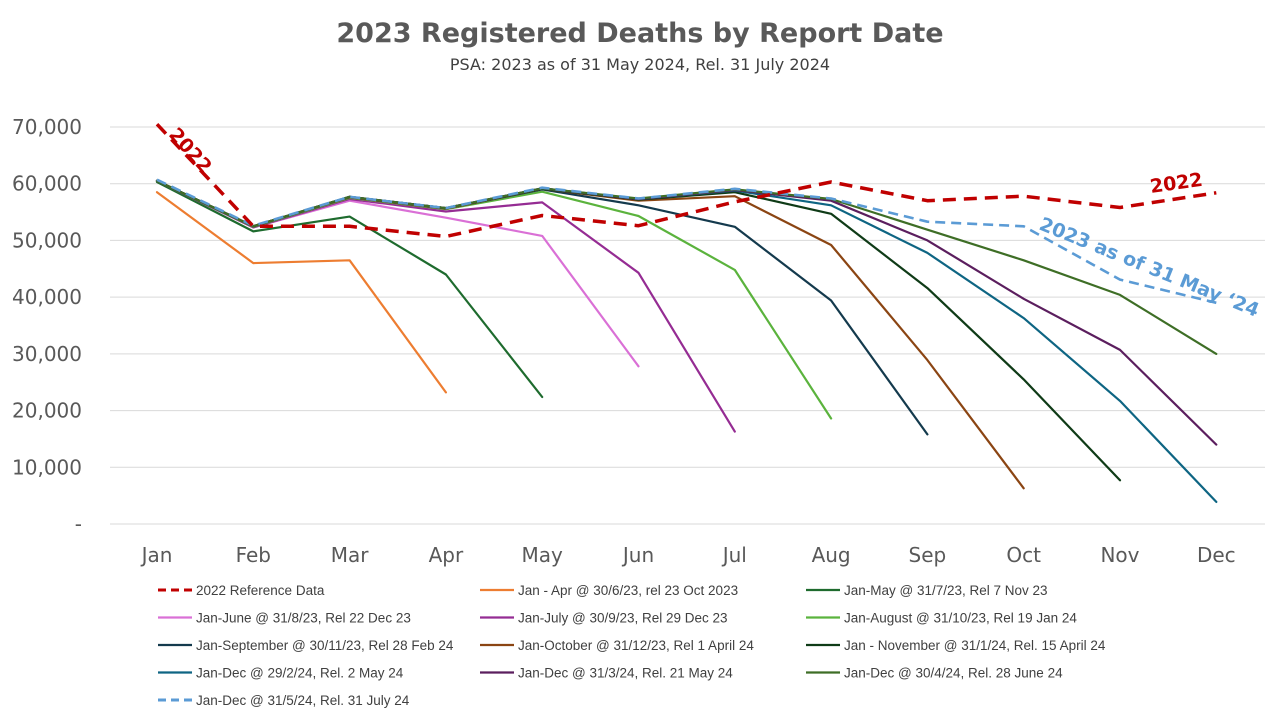 This screenshot has width=1280, height=720. I want to click on legend-label: Jan-October @ 31/12/23, Rel 1 April 24, so click(636, 645).